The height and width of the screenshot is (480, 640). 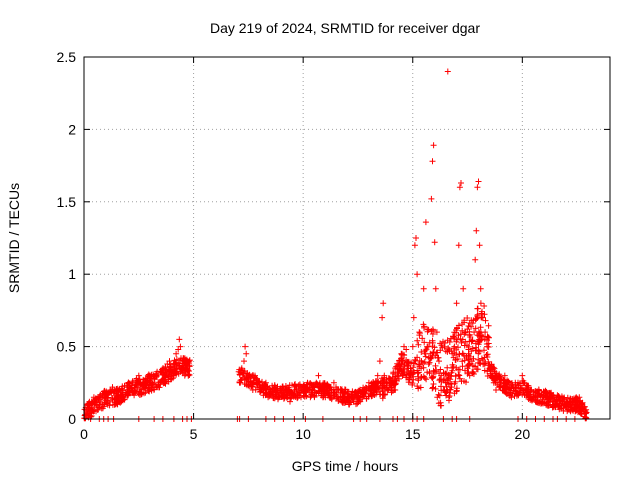 What do you see at coordinates (67, 202) in the screenshot?
I see `y-tick-label: 1.5` at bounding box center [67, 202].